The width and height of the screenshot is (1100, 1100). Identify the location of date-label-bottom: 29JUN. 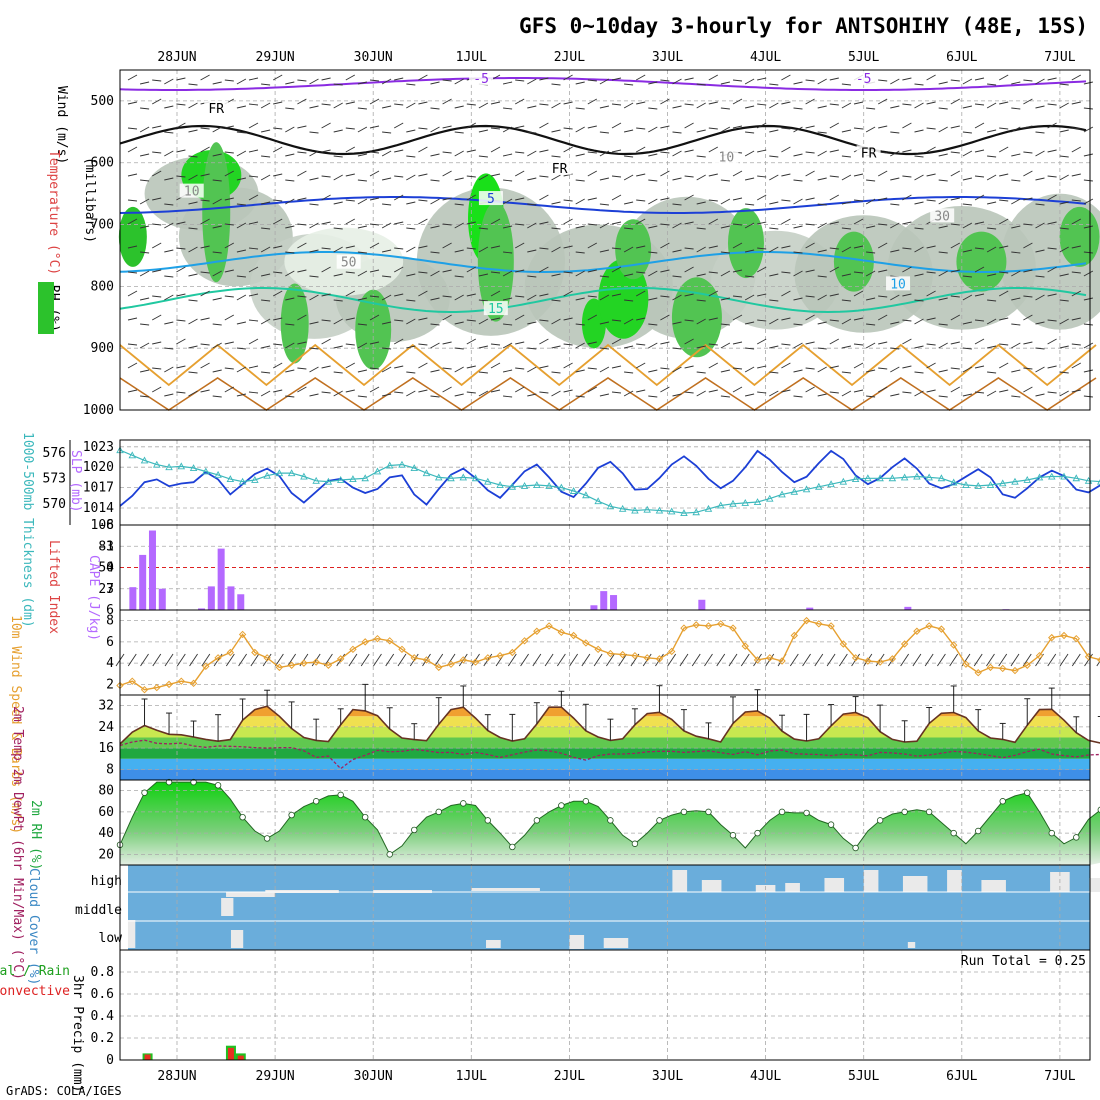
(275, 1076).